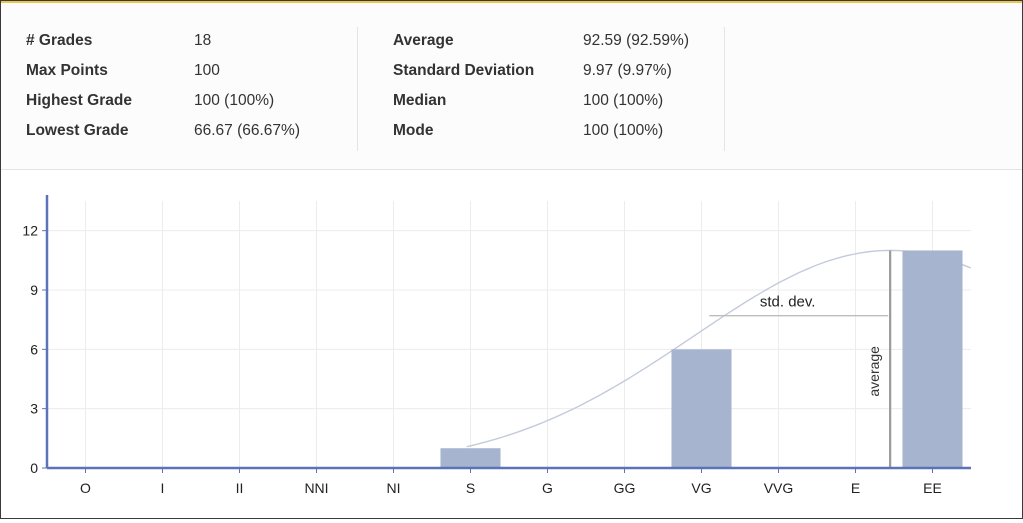 This screenshot has width=1023, height=523. What do you see at coordinates (316, 488) in the screenshot?
I see `x-tick-label-nni: NNI` at bounding box center [316, 488].